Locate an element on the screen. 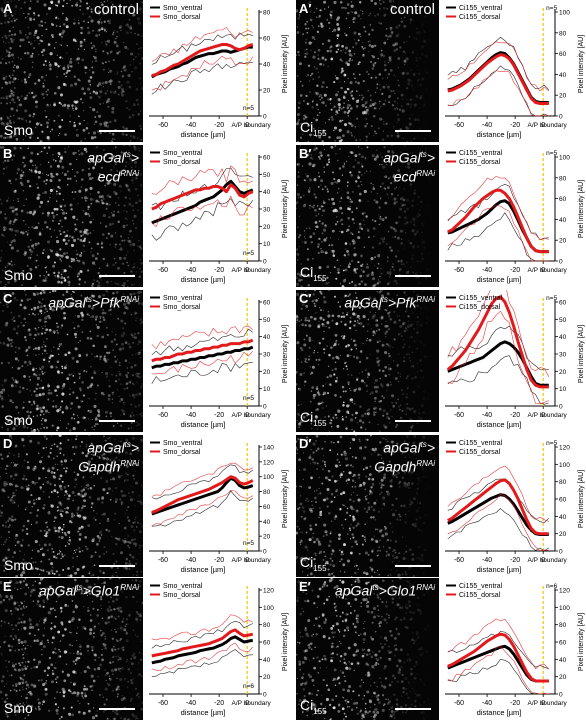 The width and height of the screenshot is (586, 725). title-after: >Pfk is located at coordinates (402, 303).